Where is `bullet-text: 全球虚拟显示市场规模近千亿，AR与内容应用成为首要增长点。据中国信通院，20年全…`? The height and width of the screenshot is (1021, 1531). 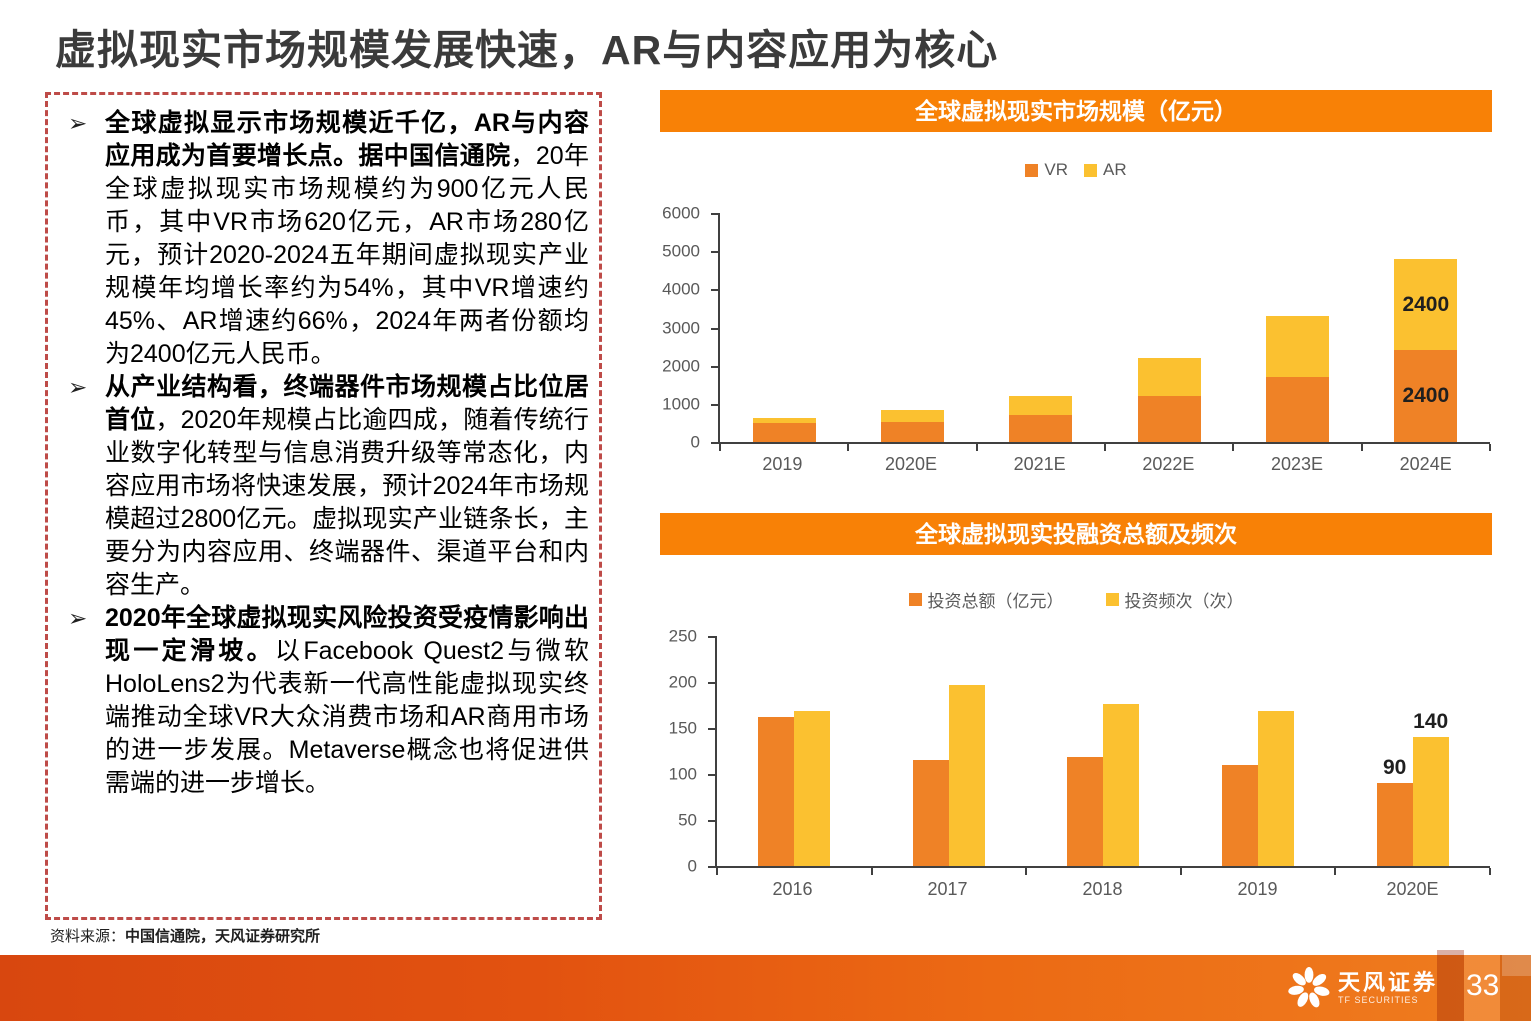
bullet-text: 全球虚拟显示市场规模近千亿，AR与内容应用成为首要增长点。据中国信通院，20年全… is located at coordinates (347, 239).